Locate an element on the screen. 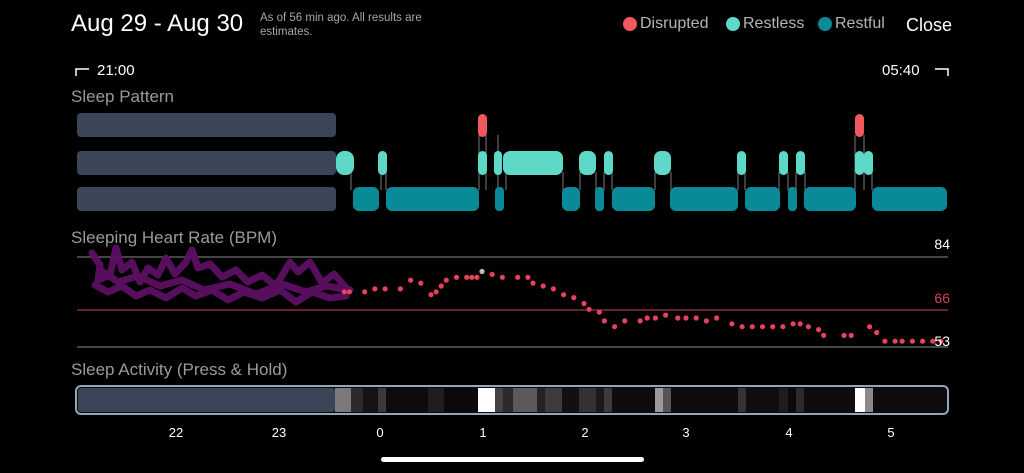  range-start-marker is located at coordinates (82, 72).